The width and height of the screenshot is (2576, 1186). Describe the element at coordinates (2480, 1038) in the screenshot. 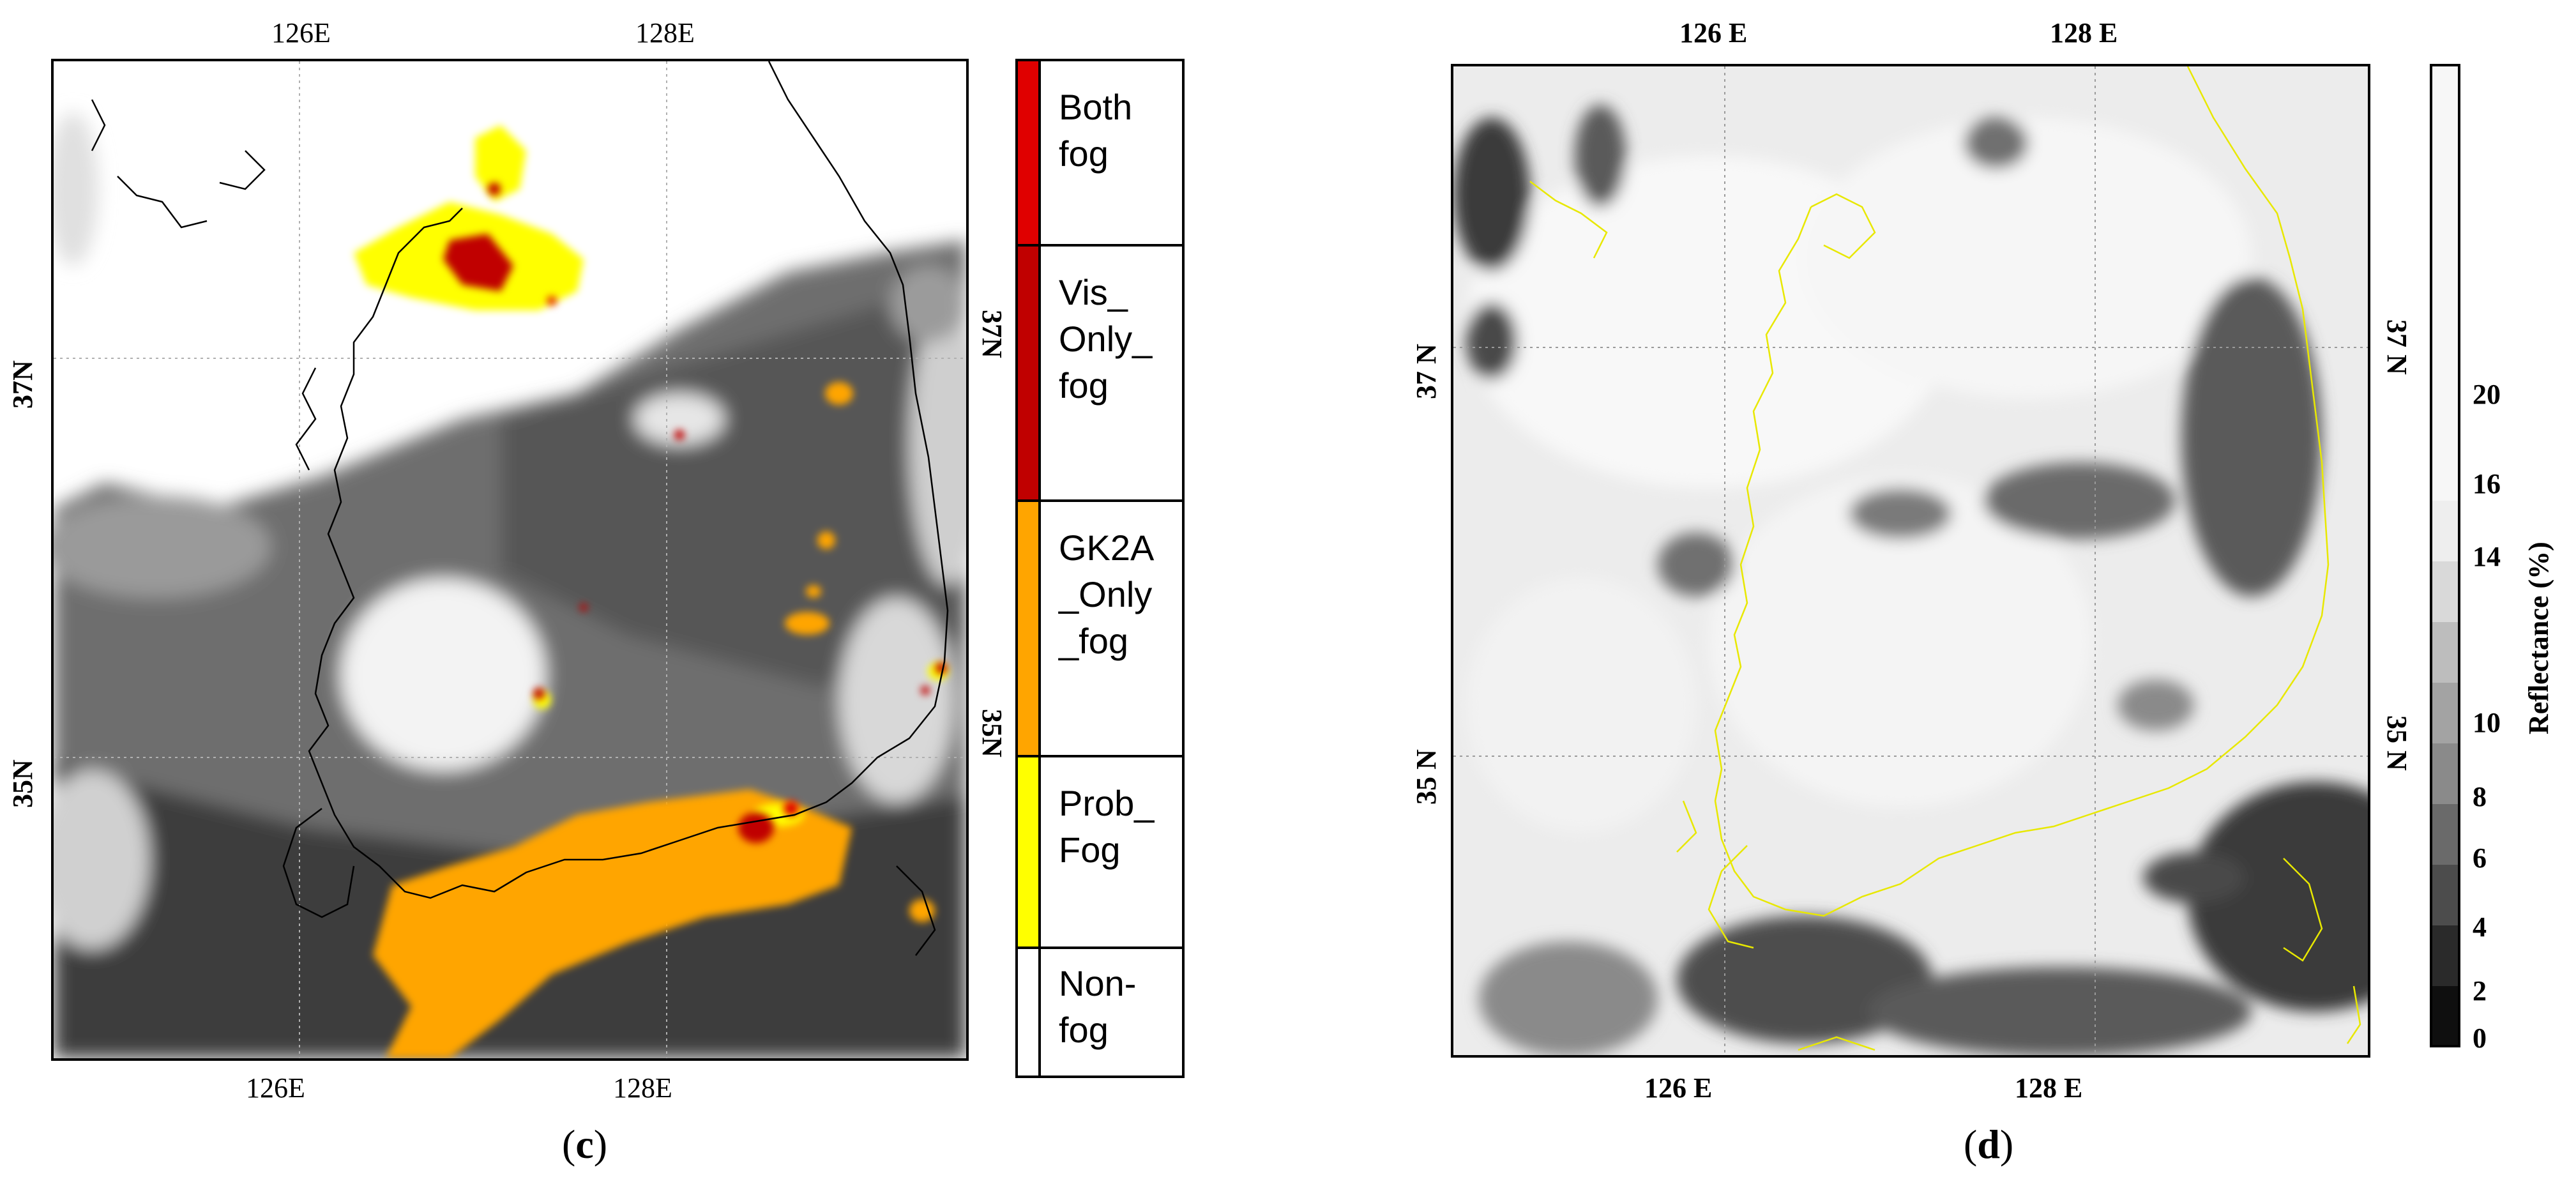

I see `colorbar-tick-0: 0` at that location.